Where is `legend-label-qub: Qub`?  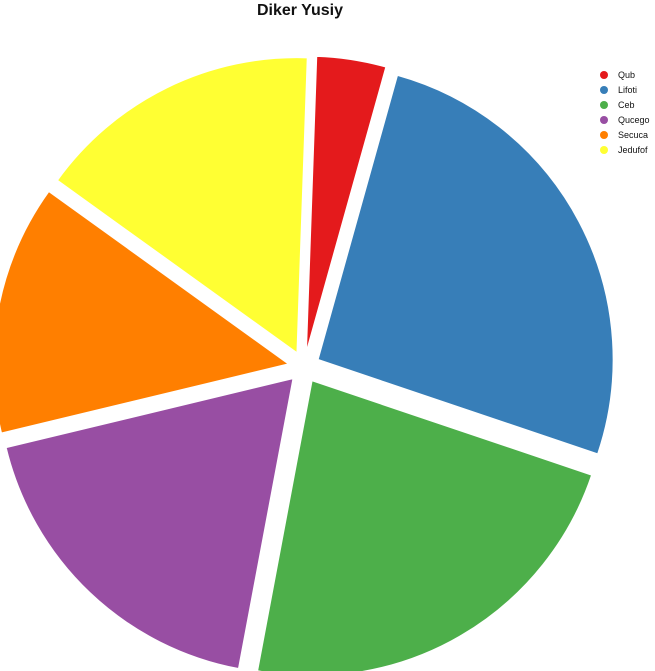 legend-label-qub: Qub is located at coordinates (626, 75).